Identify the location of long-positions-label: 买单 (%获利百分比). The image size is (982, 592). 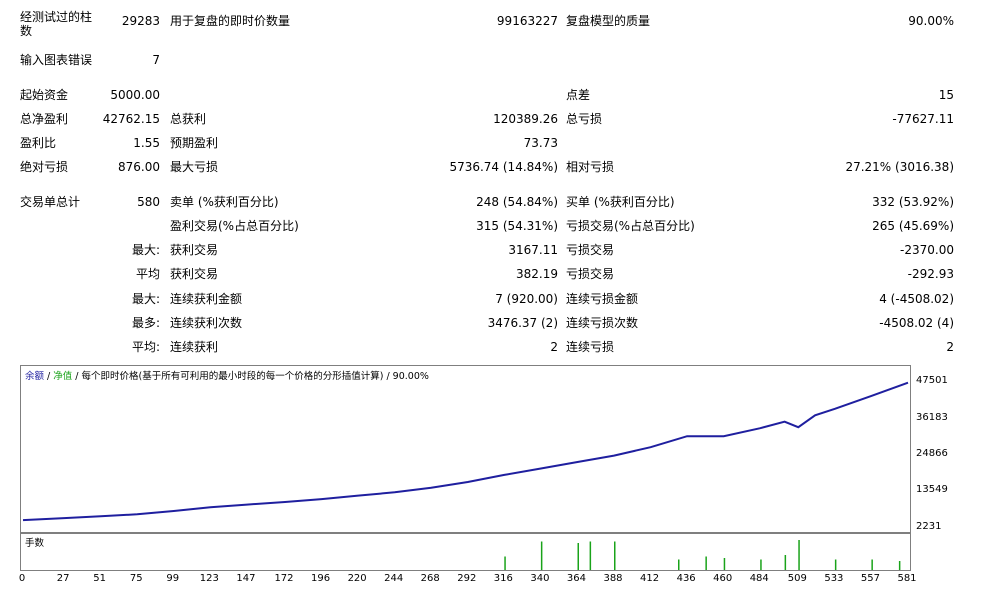
(620, 202).